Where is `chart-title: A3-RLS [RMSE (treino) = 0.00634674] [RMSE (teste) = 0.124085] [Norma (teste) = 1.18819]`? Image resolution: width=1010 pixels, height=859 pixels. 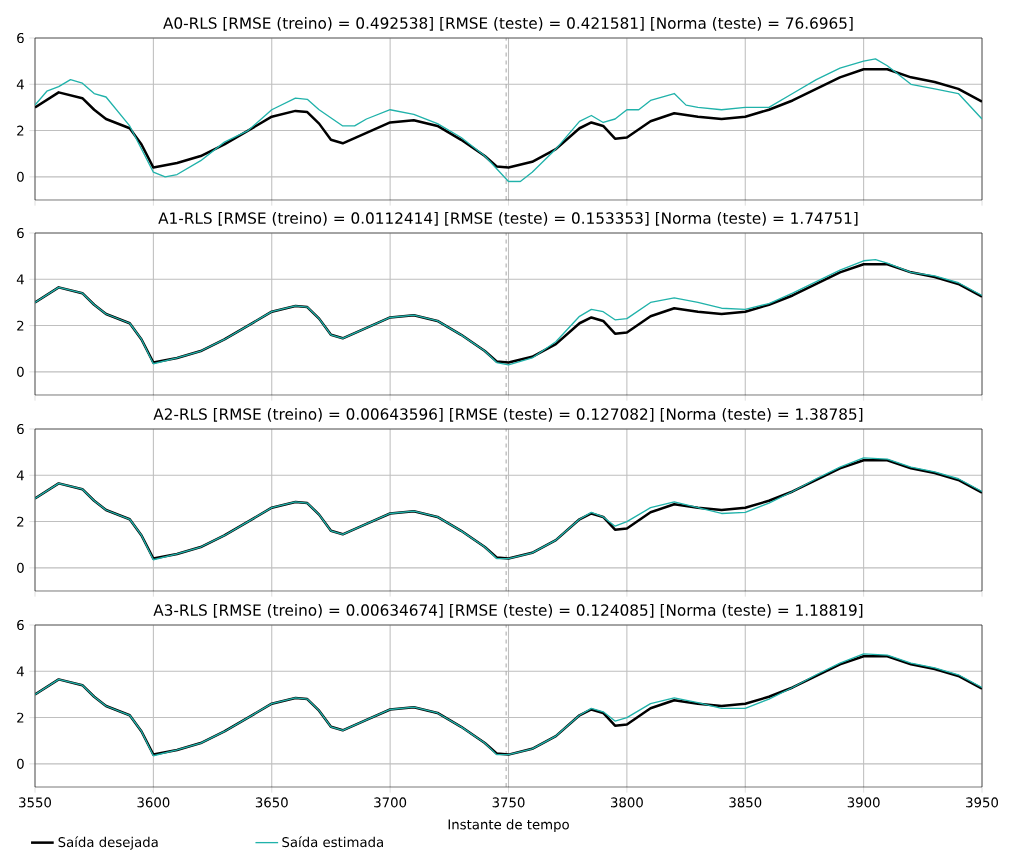 chart-title: A3-RLS [RMSE (treino) = 0.00634674] [RMSE (teste) = 0.124085] [Norma (teste) = 1.18819] is located at coordinates (508, 611).